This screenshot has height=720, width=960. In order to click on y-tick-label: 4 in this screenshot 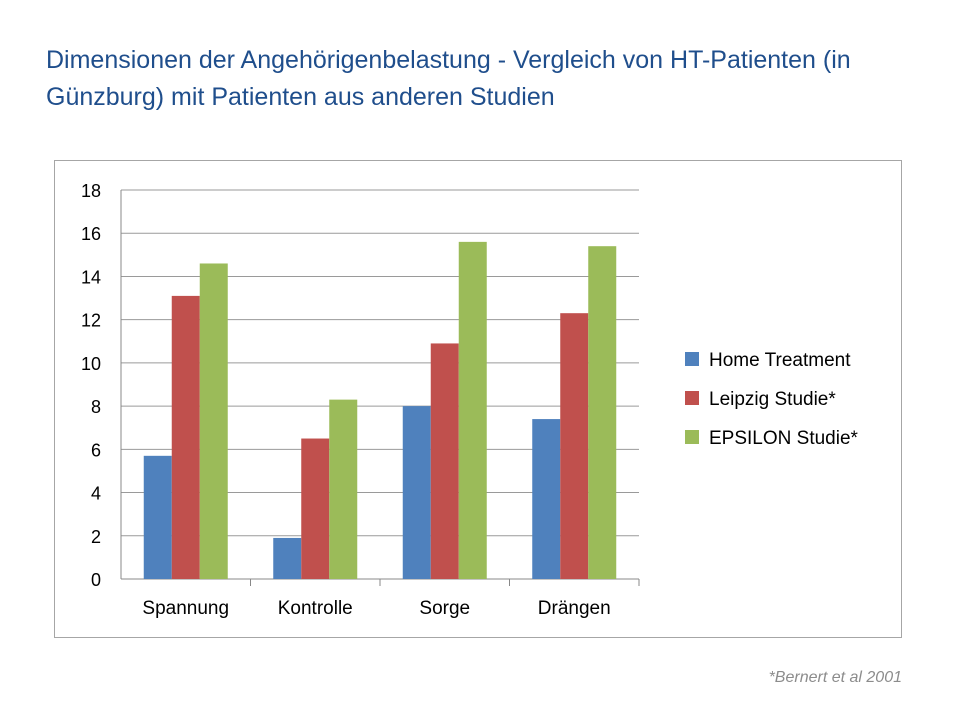, I will do `click(96, 494)`.